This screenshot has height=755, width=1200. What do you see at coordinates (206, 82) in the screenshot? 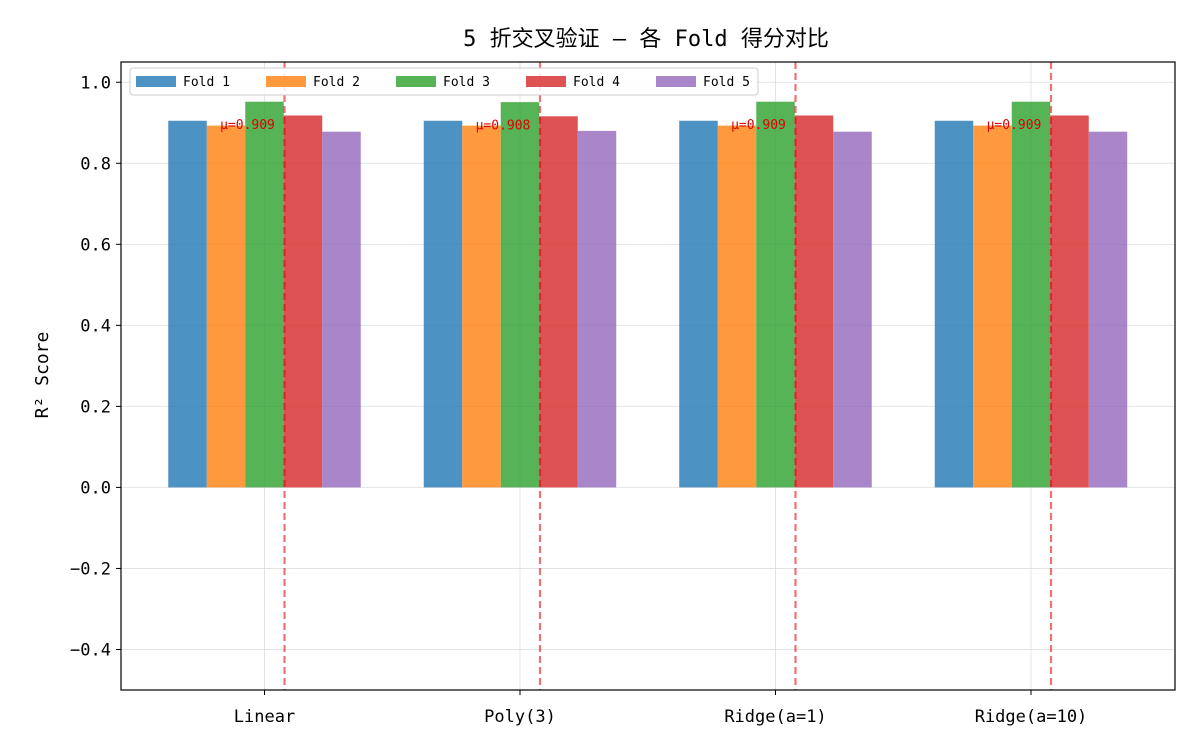
I see `legend-label: Fold 1` at bounding box center [206, 82].